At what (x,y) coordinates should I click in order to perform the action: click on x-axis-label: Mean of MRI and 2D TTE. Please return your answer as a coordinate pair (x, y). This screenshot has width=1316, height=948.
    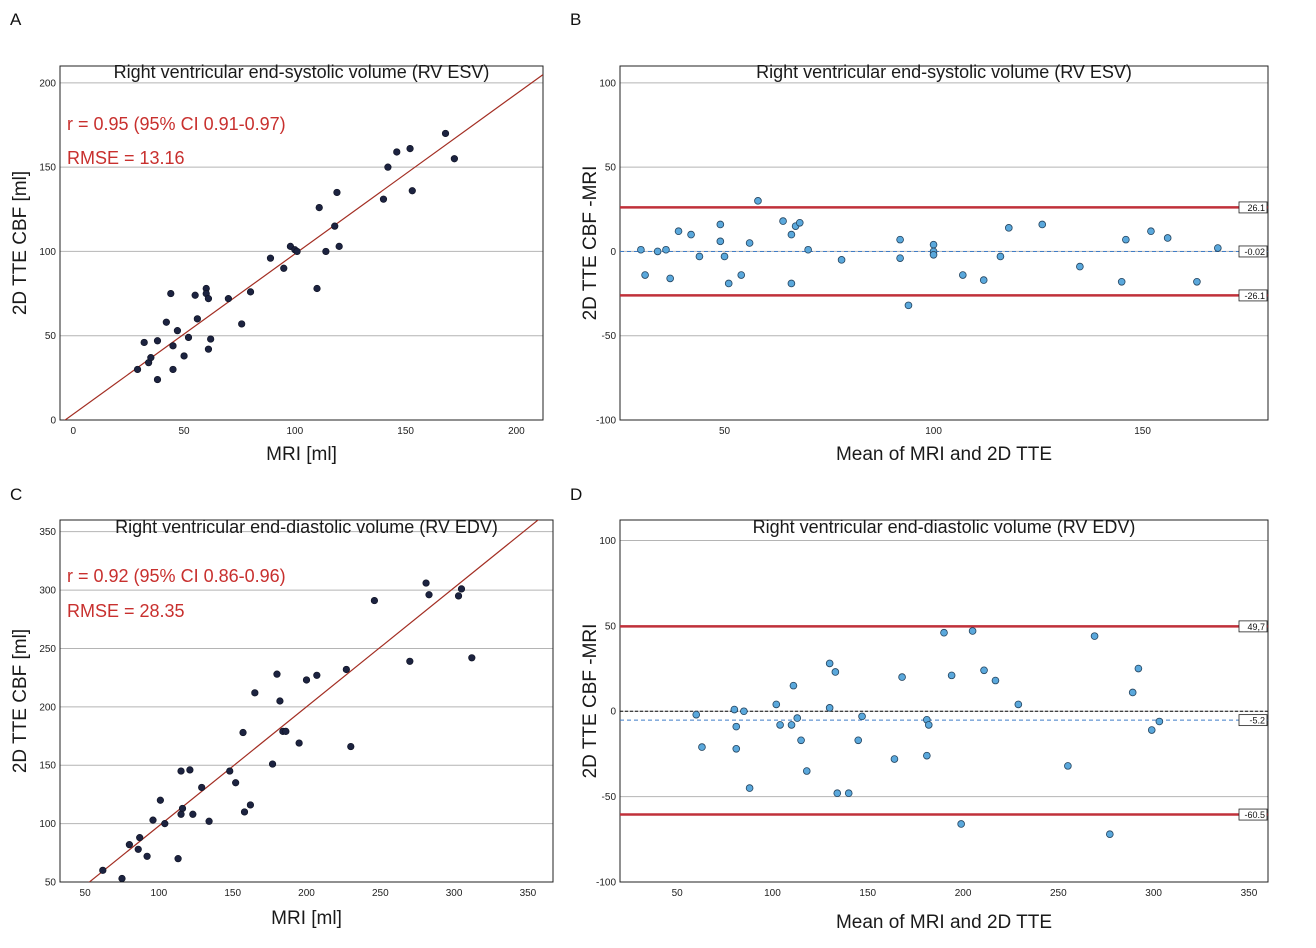
    Looking at the image, I should click on (944, 454).